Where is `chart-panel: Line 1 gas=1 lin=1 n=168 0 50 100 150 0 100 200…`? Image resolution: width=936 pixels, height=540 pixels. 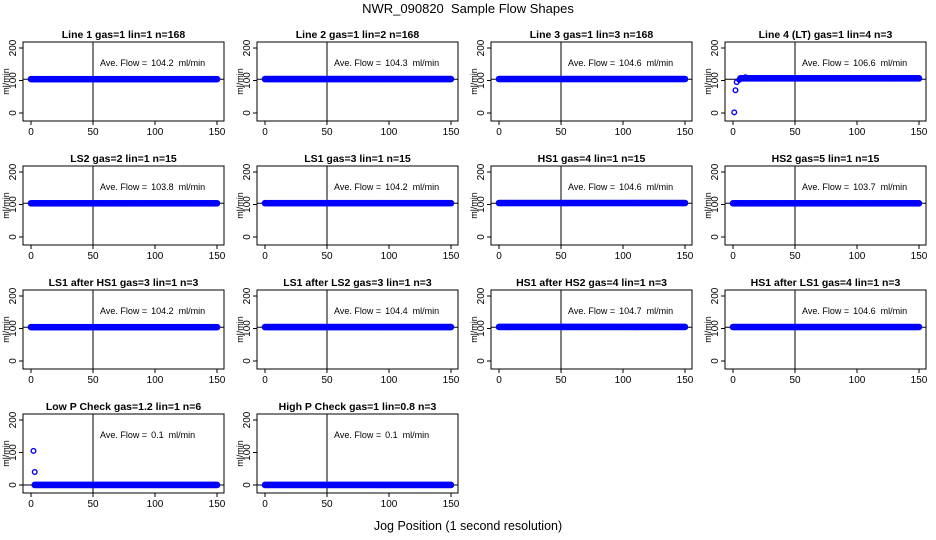 chart-panel: Line 1 gas=1 lin=1 n=168 0 50 100 150 0 100 200… is located at coordinates (117, 90).